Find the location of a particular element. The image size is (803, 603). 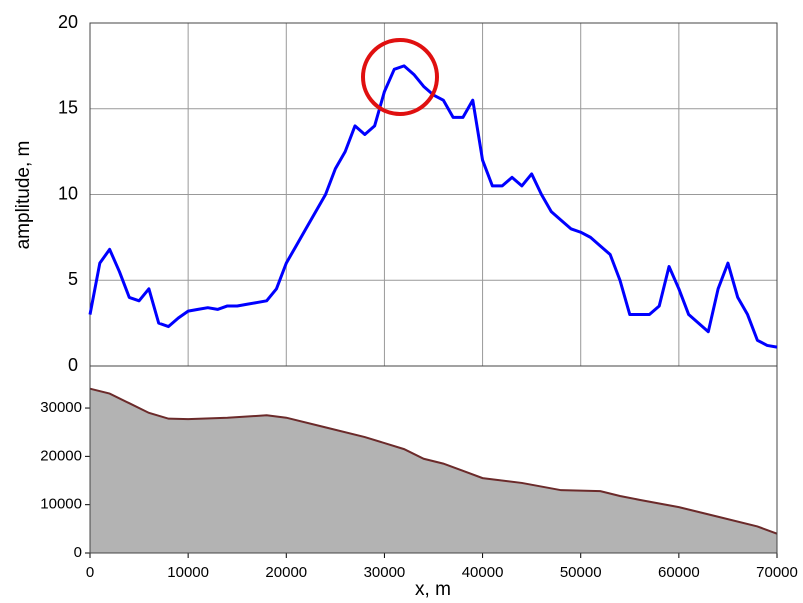

y-axis-title: amplitude, m is located at coordinates (23, 195).